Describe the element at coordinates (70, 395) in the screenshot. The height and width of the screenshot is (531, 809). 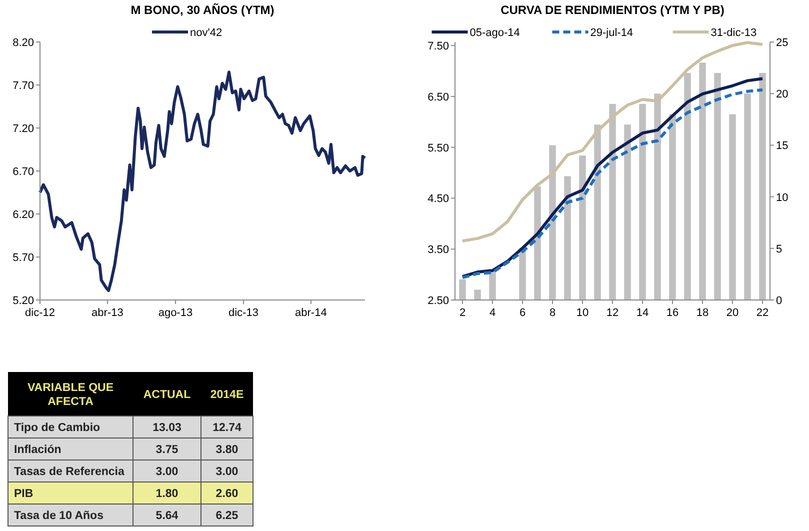
I see `category-label: VARIABLE QUE AFECTA` at that location.